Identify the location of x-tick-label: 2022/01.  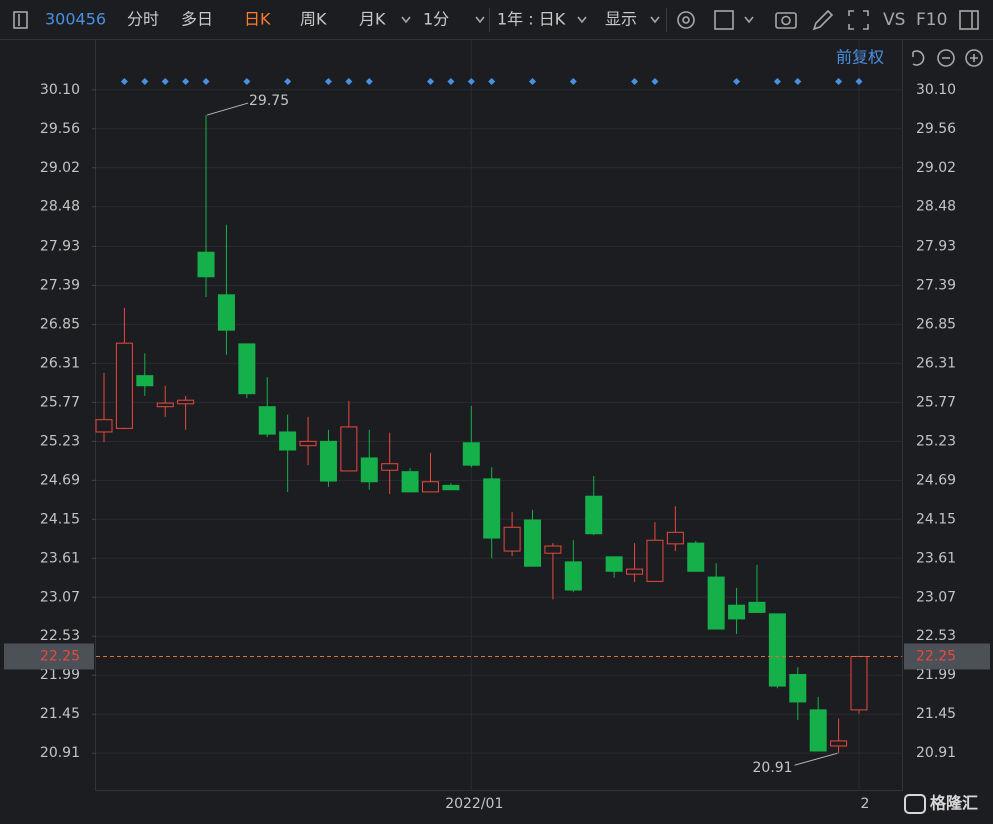
(474, 804).